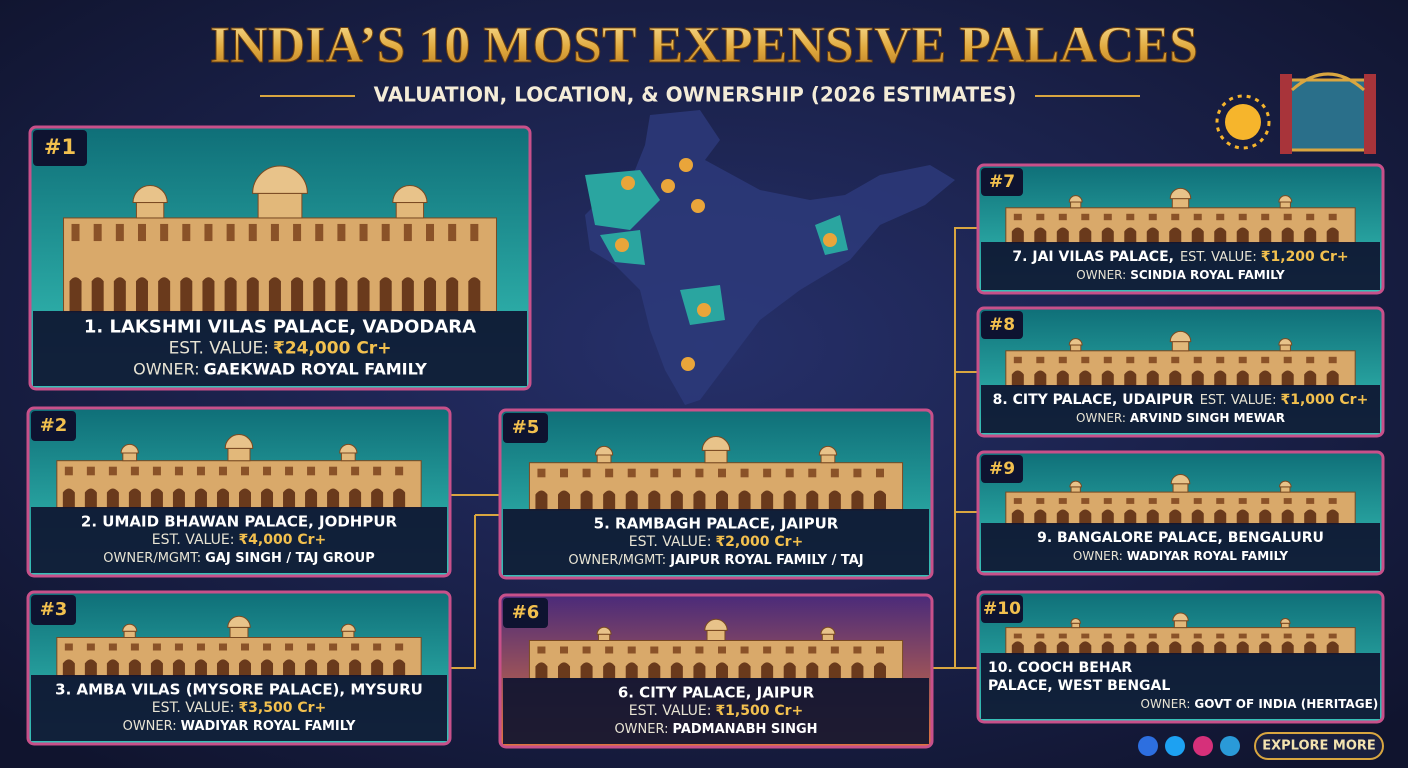  I want to click on button-label: EXPLORE MORE, so click(1319, 746).